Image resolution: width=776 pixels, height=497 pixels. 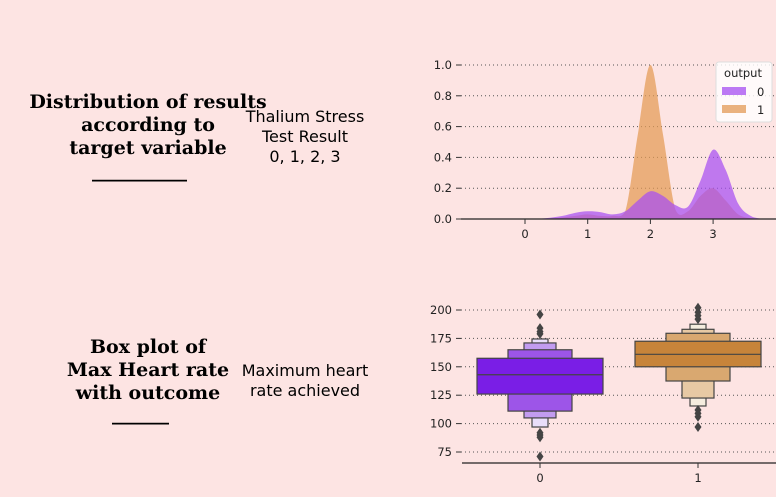 What do you see at coordinates (443, 188) in the screenshot?
I see `y-tick-label: 0.2` at bounding box center [443, 188].